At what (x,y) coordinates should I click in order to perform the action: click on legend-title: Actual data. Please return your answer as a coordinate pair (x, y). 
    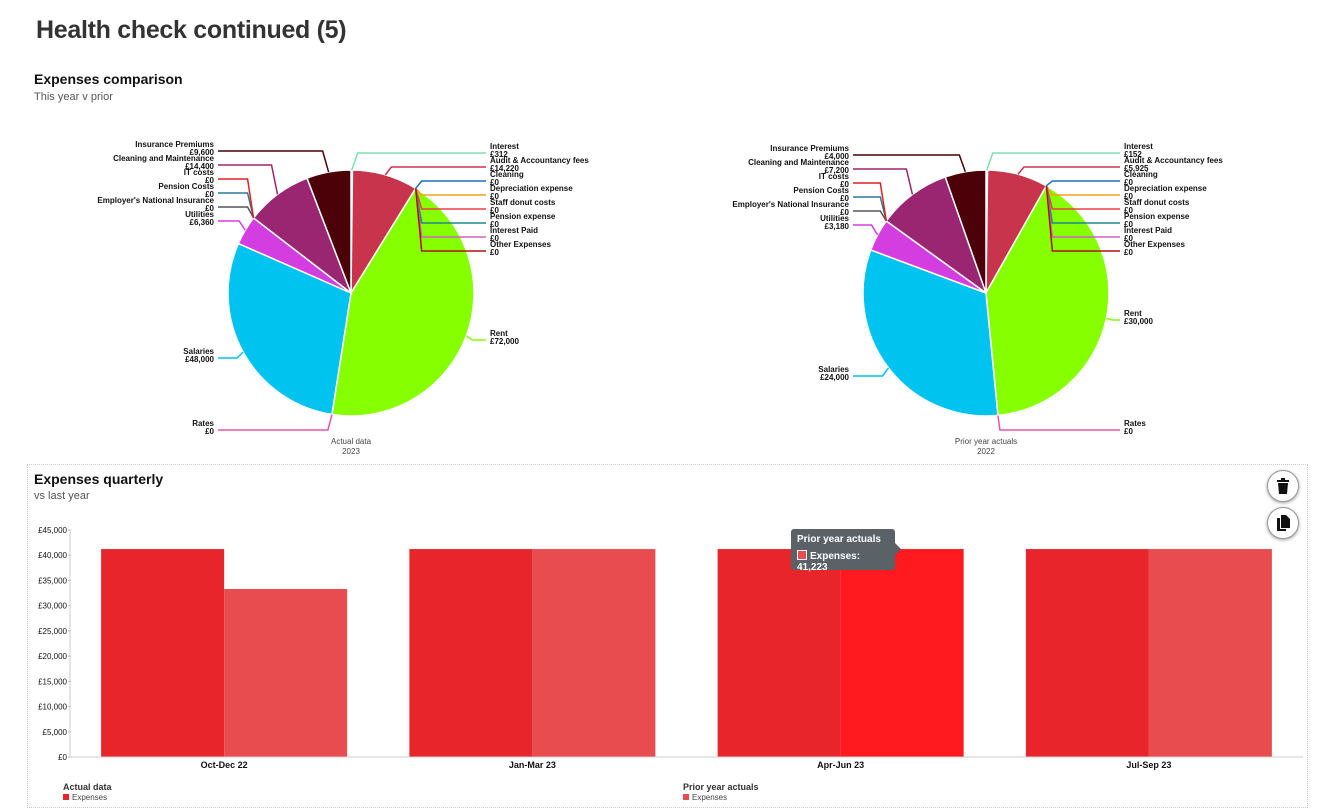
    Looking at the image, I should click on (87, 787).